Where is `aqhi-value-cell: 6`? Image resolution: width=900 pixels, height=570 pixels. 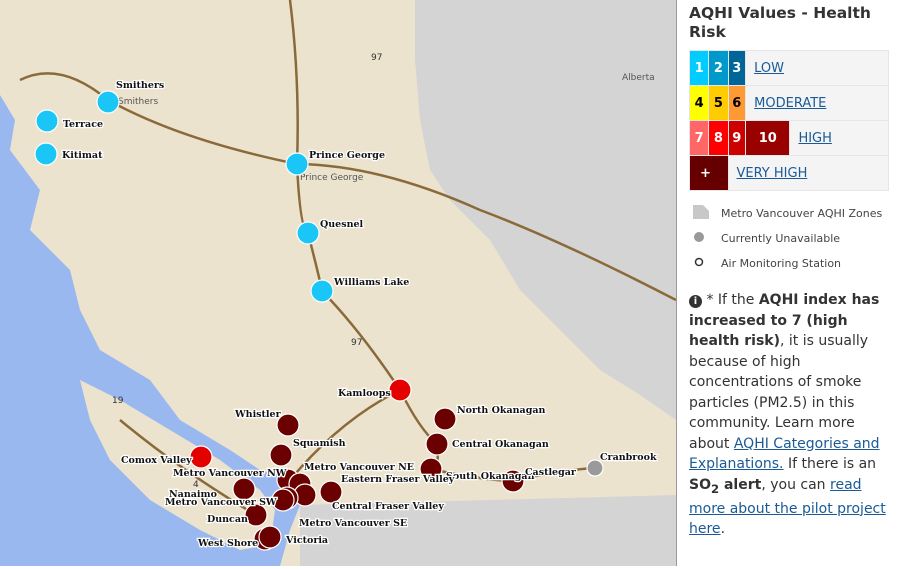 aqhi-value-cell: 6 is located at coordinates (737, 103).